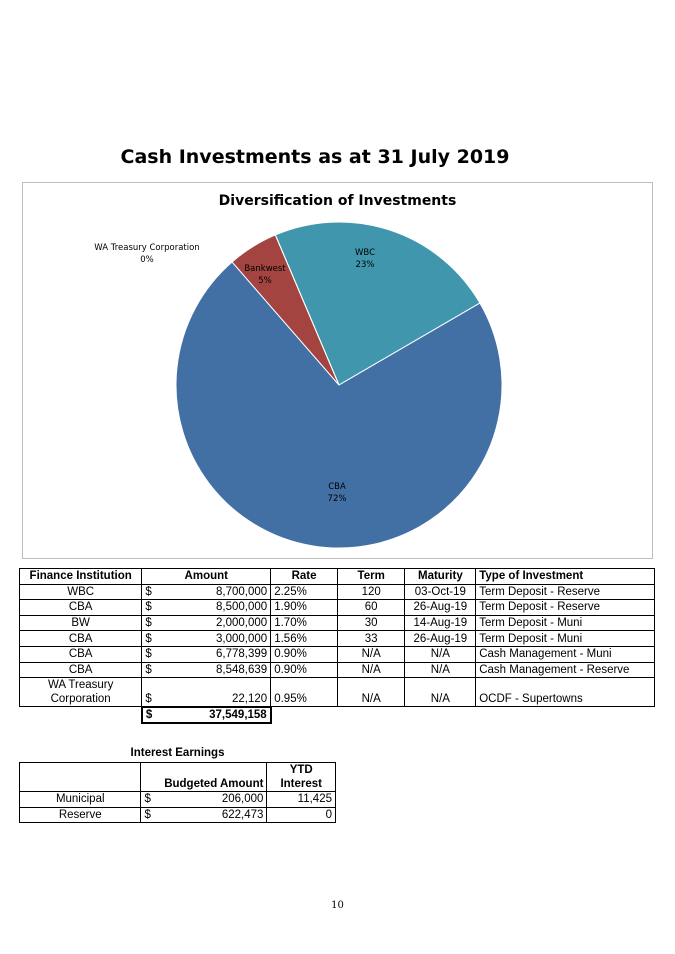  What do you see at coordinates (565, 670) in the screenshot?
I see `type-cell: Cash Management - Reserve` at bounding box center [565, 670].